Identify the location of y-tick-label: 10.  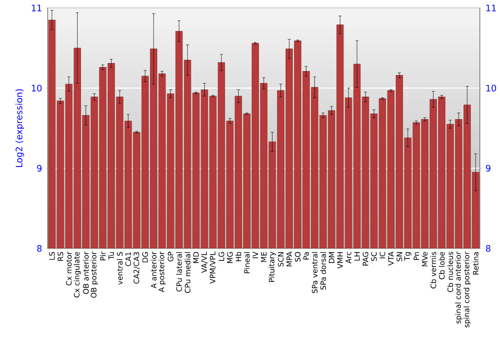
(37, 88).